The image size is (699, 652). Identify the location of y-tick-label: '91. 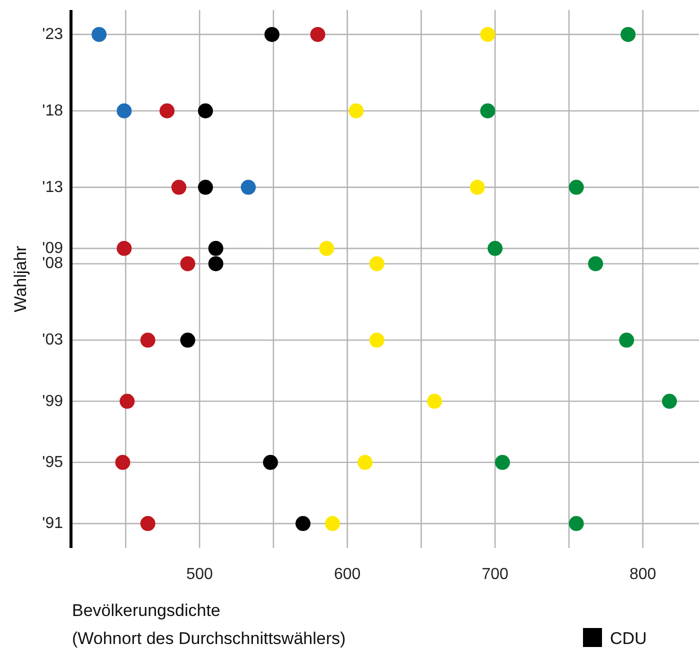
(53, 523).